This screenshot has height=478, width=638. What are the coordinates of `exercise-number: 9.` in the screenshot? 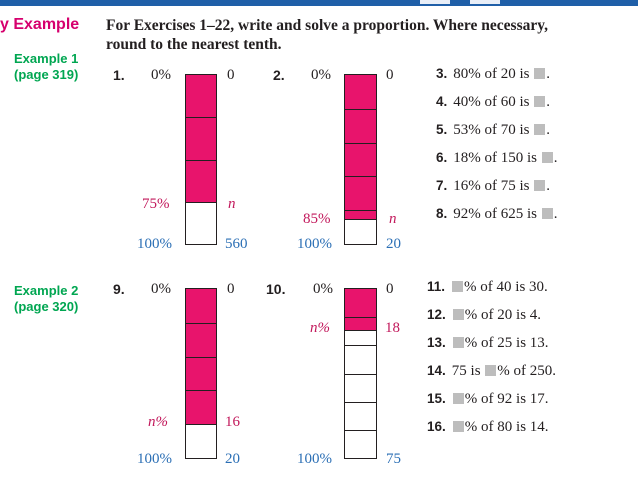 It's located at (119, 289).